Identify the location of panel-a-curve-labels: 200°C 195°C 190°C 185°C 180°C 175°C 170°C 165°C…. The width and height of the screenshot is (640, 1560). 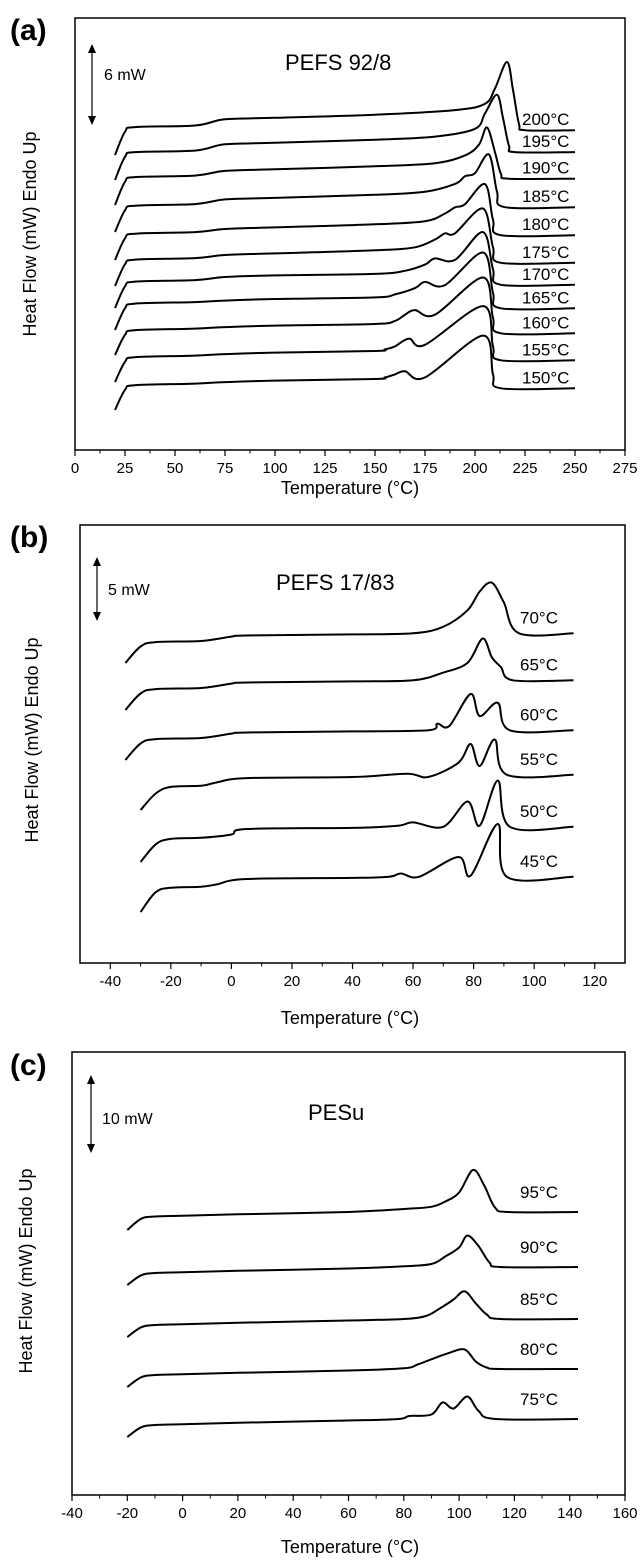
(545, 248).